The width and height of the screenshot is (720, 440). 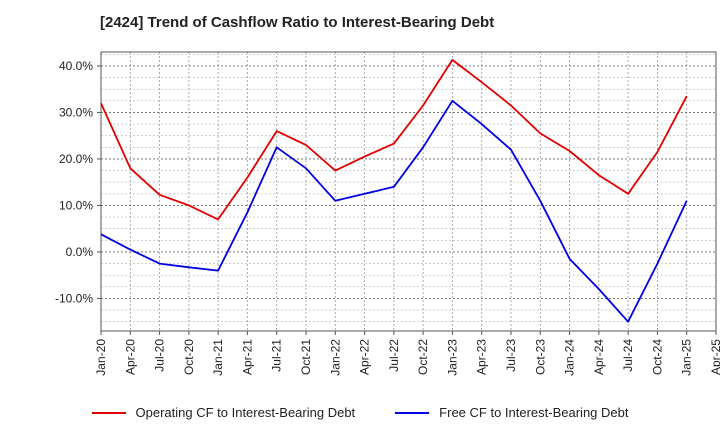 I want to click on x-tick-label: Jul-23, so click(x=511, y=355).